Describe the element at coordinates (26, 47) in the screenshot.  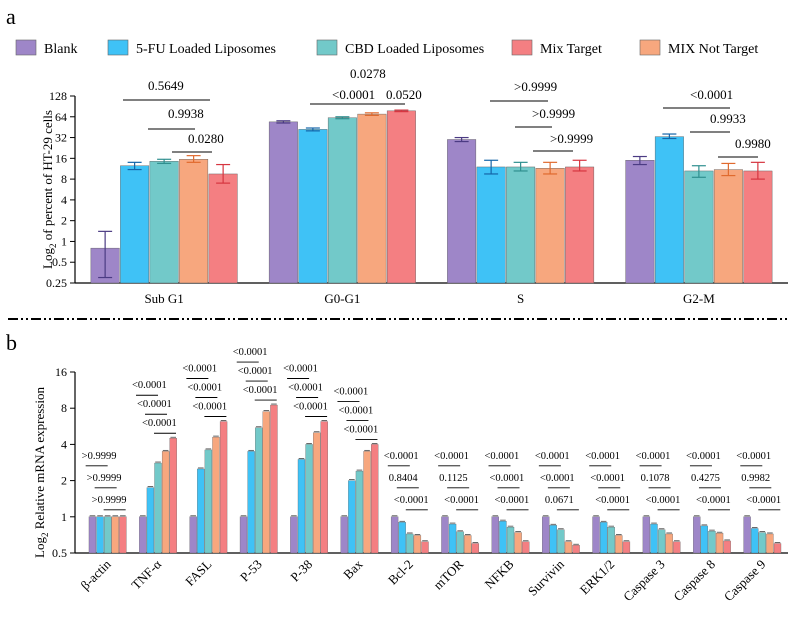
I see `legend-swatch` at that location.